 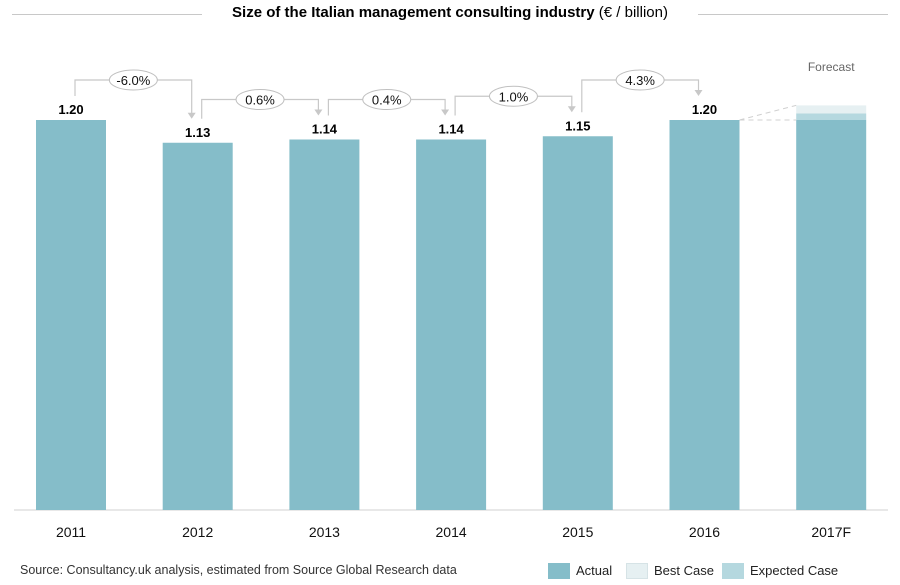 I want to click on forecast-guide-top, so click(x=768, y=112).